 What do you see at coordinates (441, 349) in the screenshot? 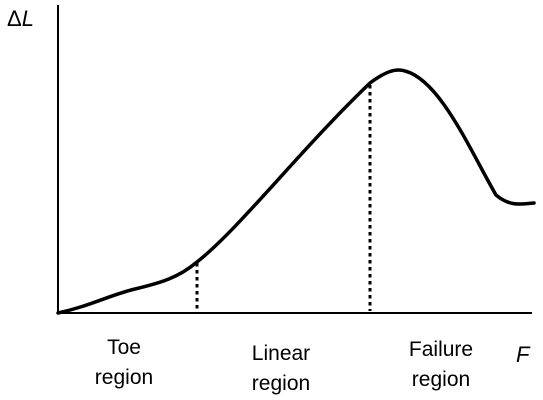
I see `region-label-line: Failure` at bounding box center [441, 349].